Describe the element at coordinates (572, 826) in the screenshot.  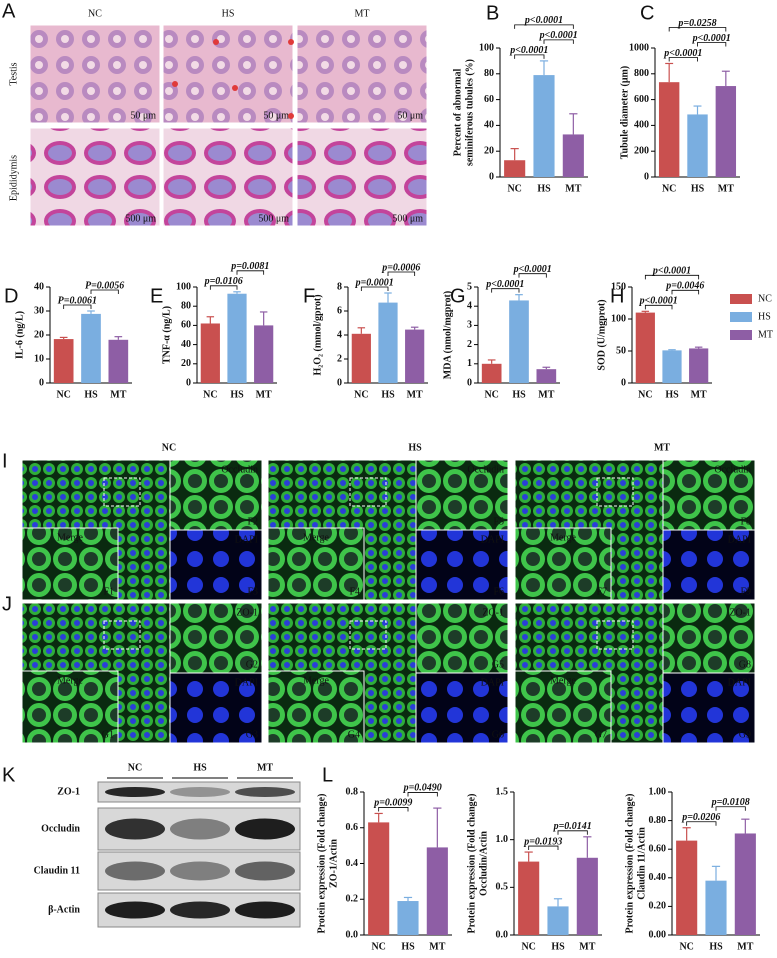
I see `p-value: p=0.0141` at that location.